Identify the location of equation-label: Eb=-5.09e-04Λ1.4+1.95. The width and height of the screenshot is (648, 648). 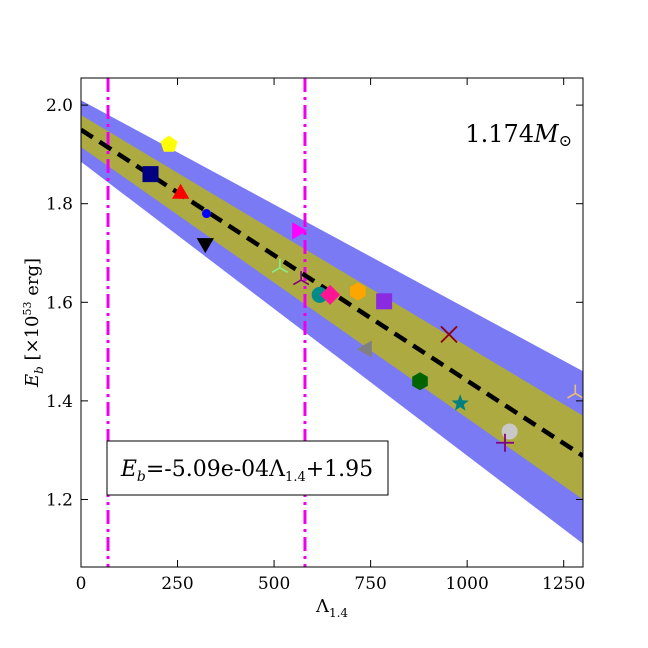
(246, 471).